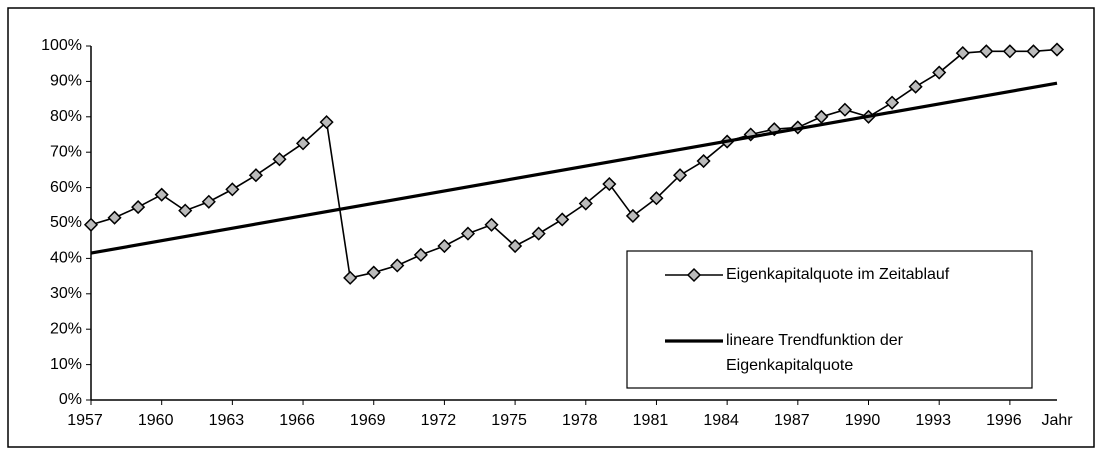  What do you see at coordinates (439, 420) in the screenshot?
I see `x-tick-label: 1972` at bounding box center [439, 420].